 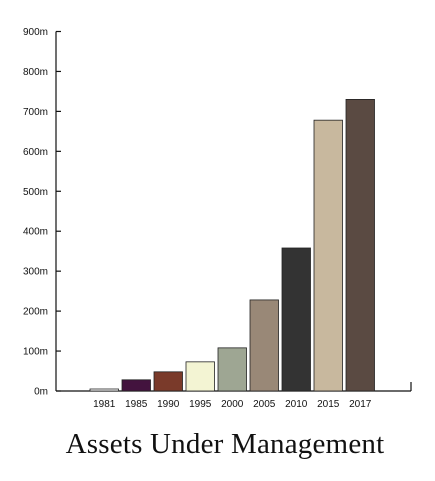 What do you see at coordinates (41, 392) in the screenshot?
I see `y-tick-label: 0m` at bounding box center [41, 392].